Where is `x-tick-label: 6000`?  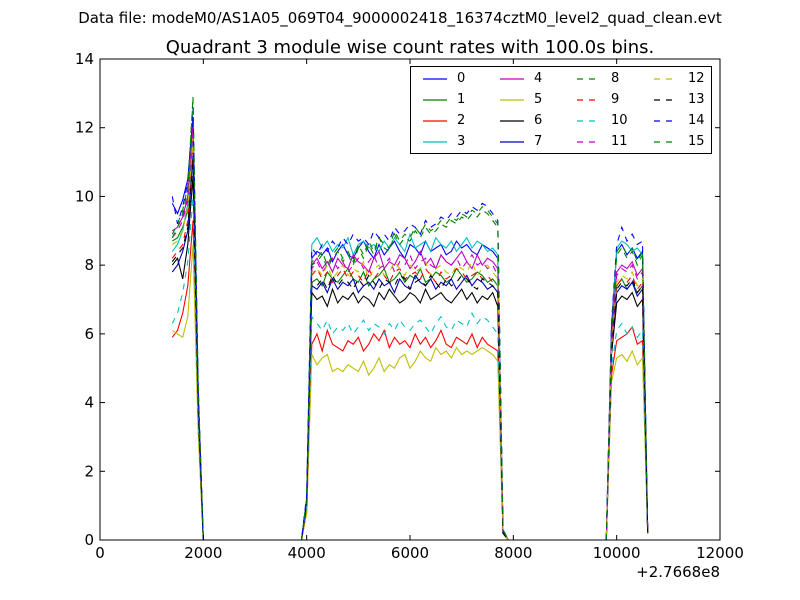
x-tick-label: 6000 is located at coordinates (410, 553).